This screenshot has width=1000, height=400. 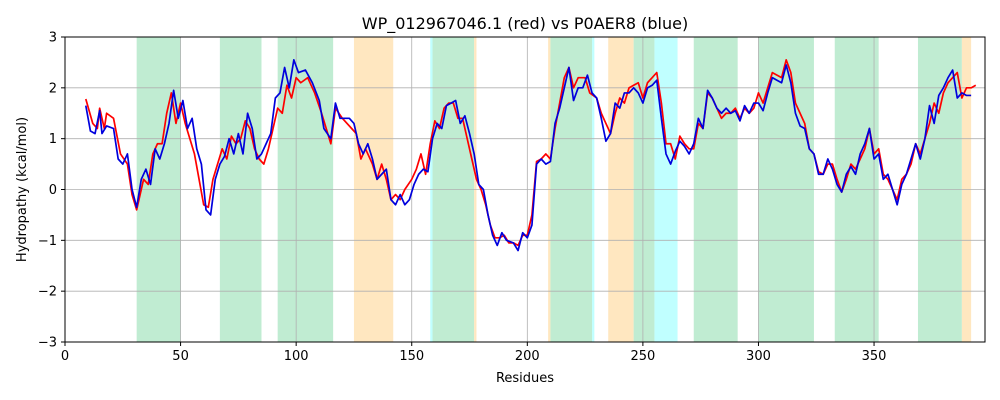 What do you see at coordinates (411, 356) in the screenshot?
I see `x-tick-label: 150` at bounding box center [411, 356].